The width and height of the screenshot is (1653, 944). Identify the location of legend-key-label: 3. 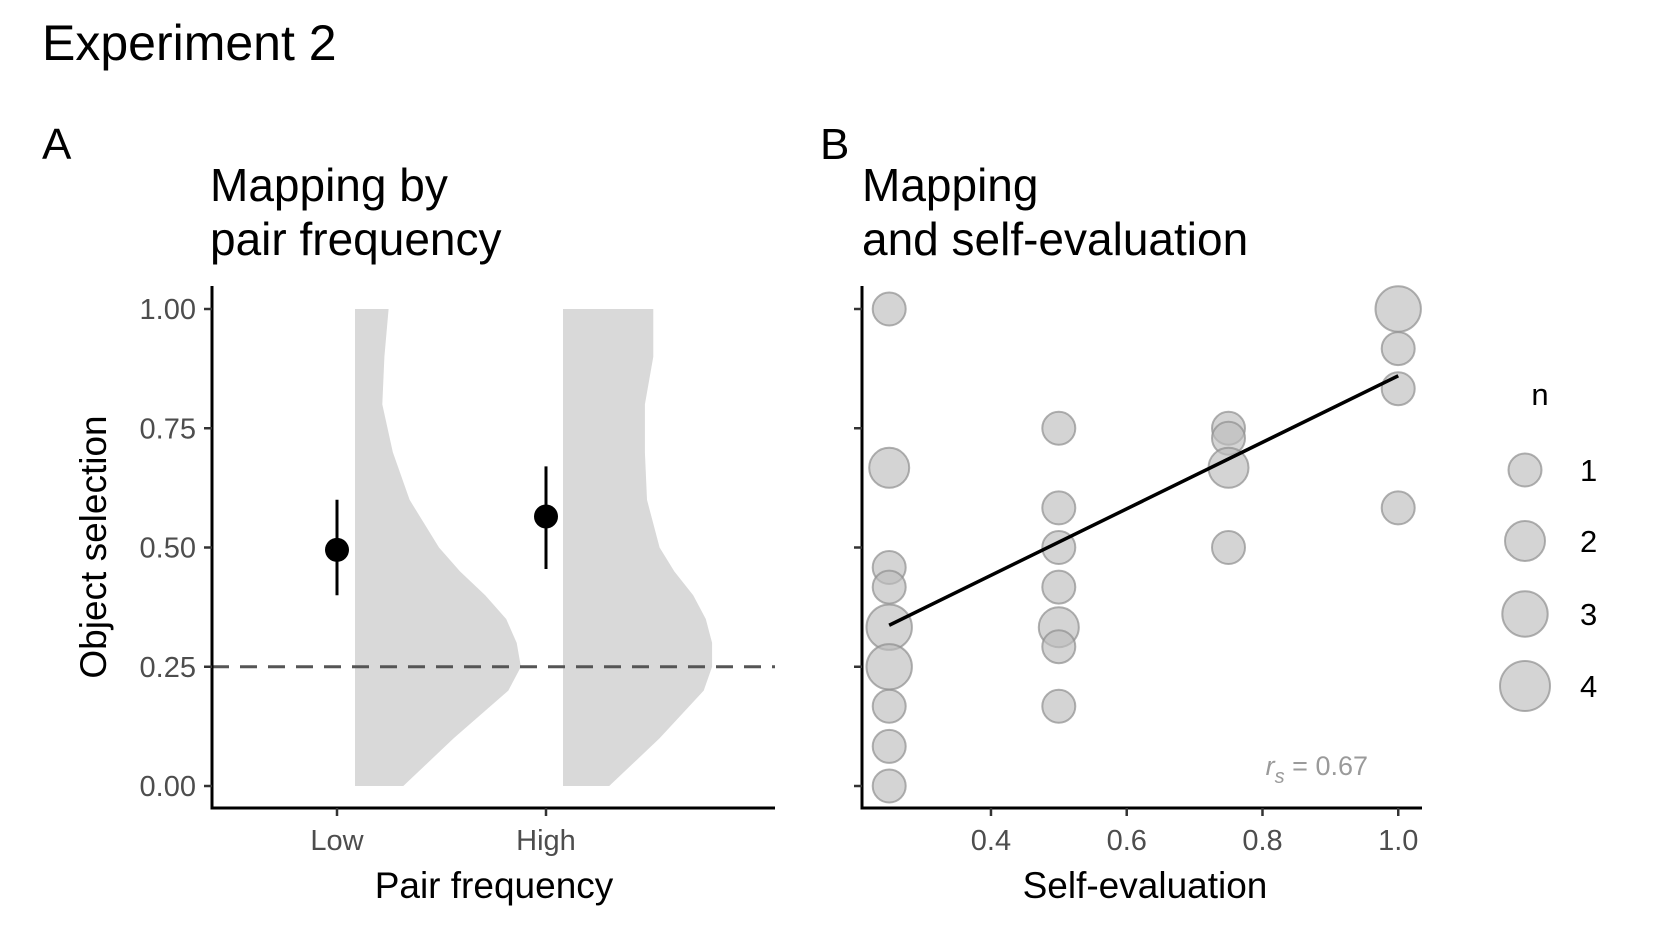
(1588, 614).